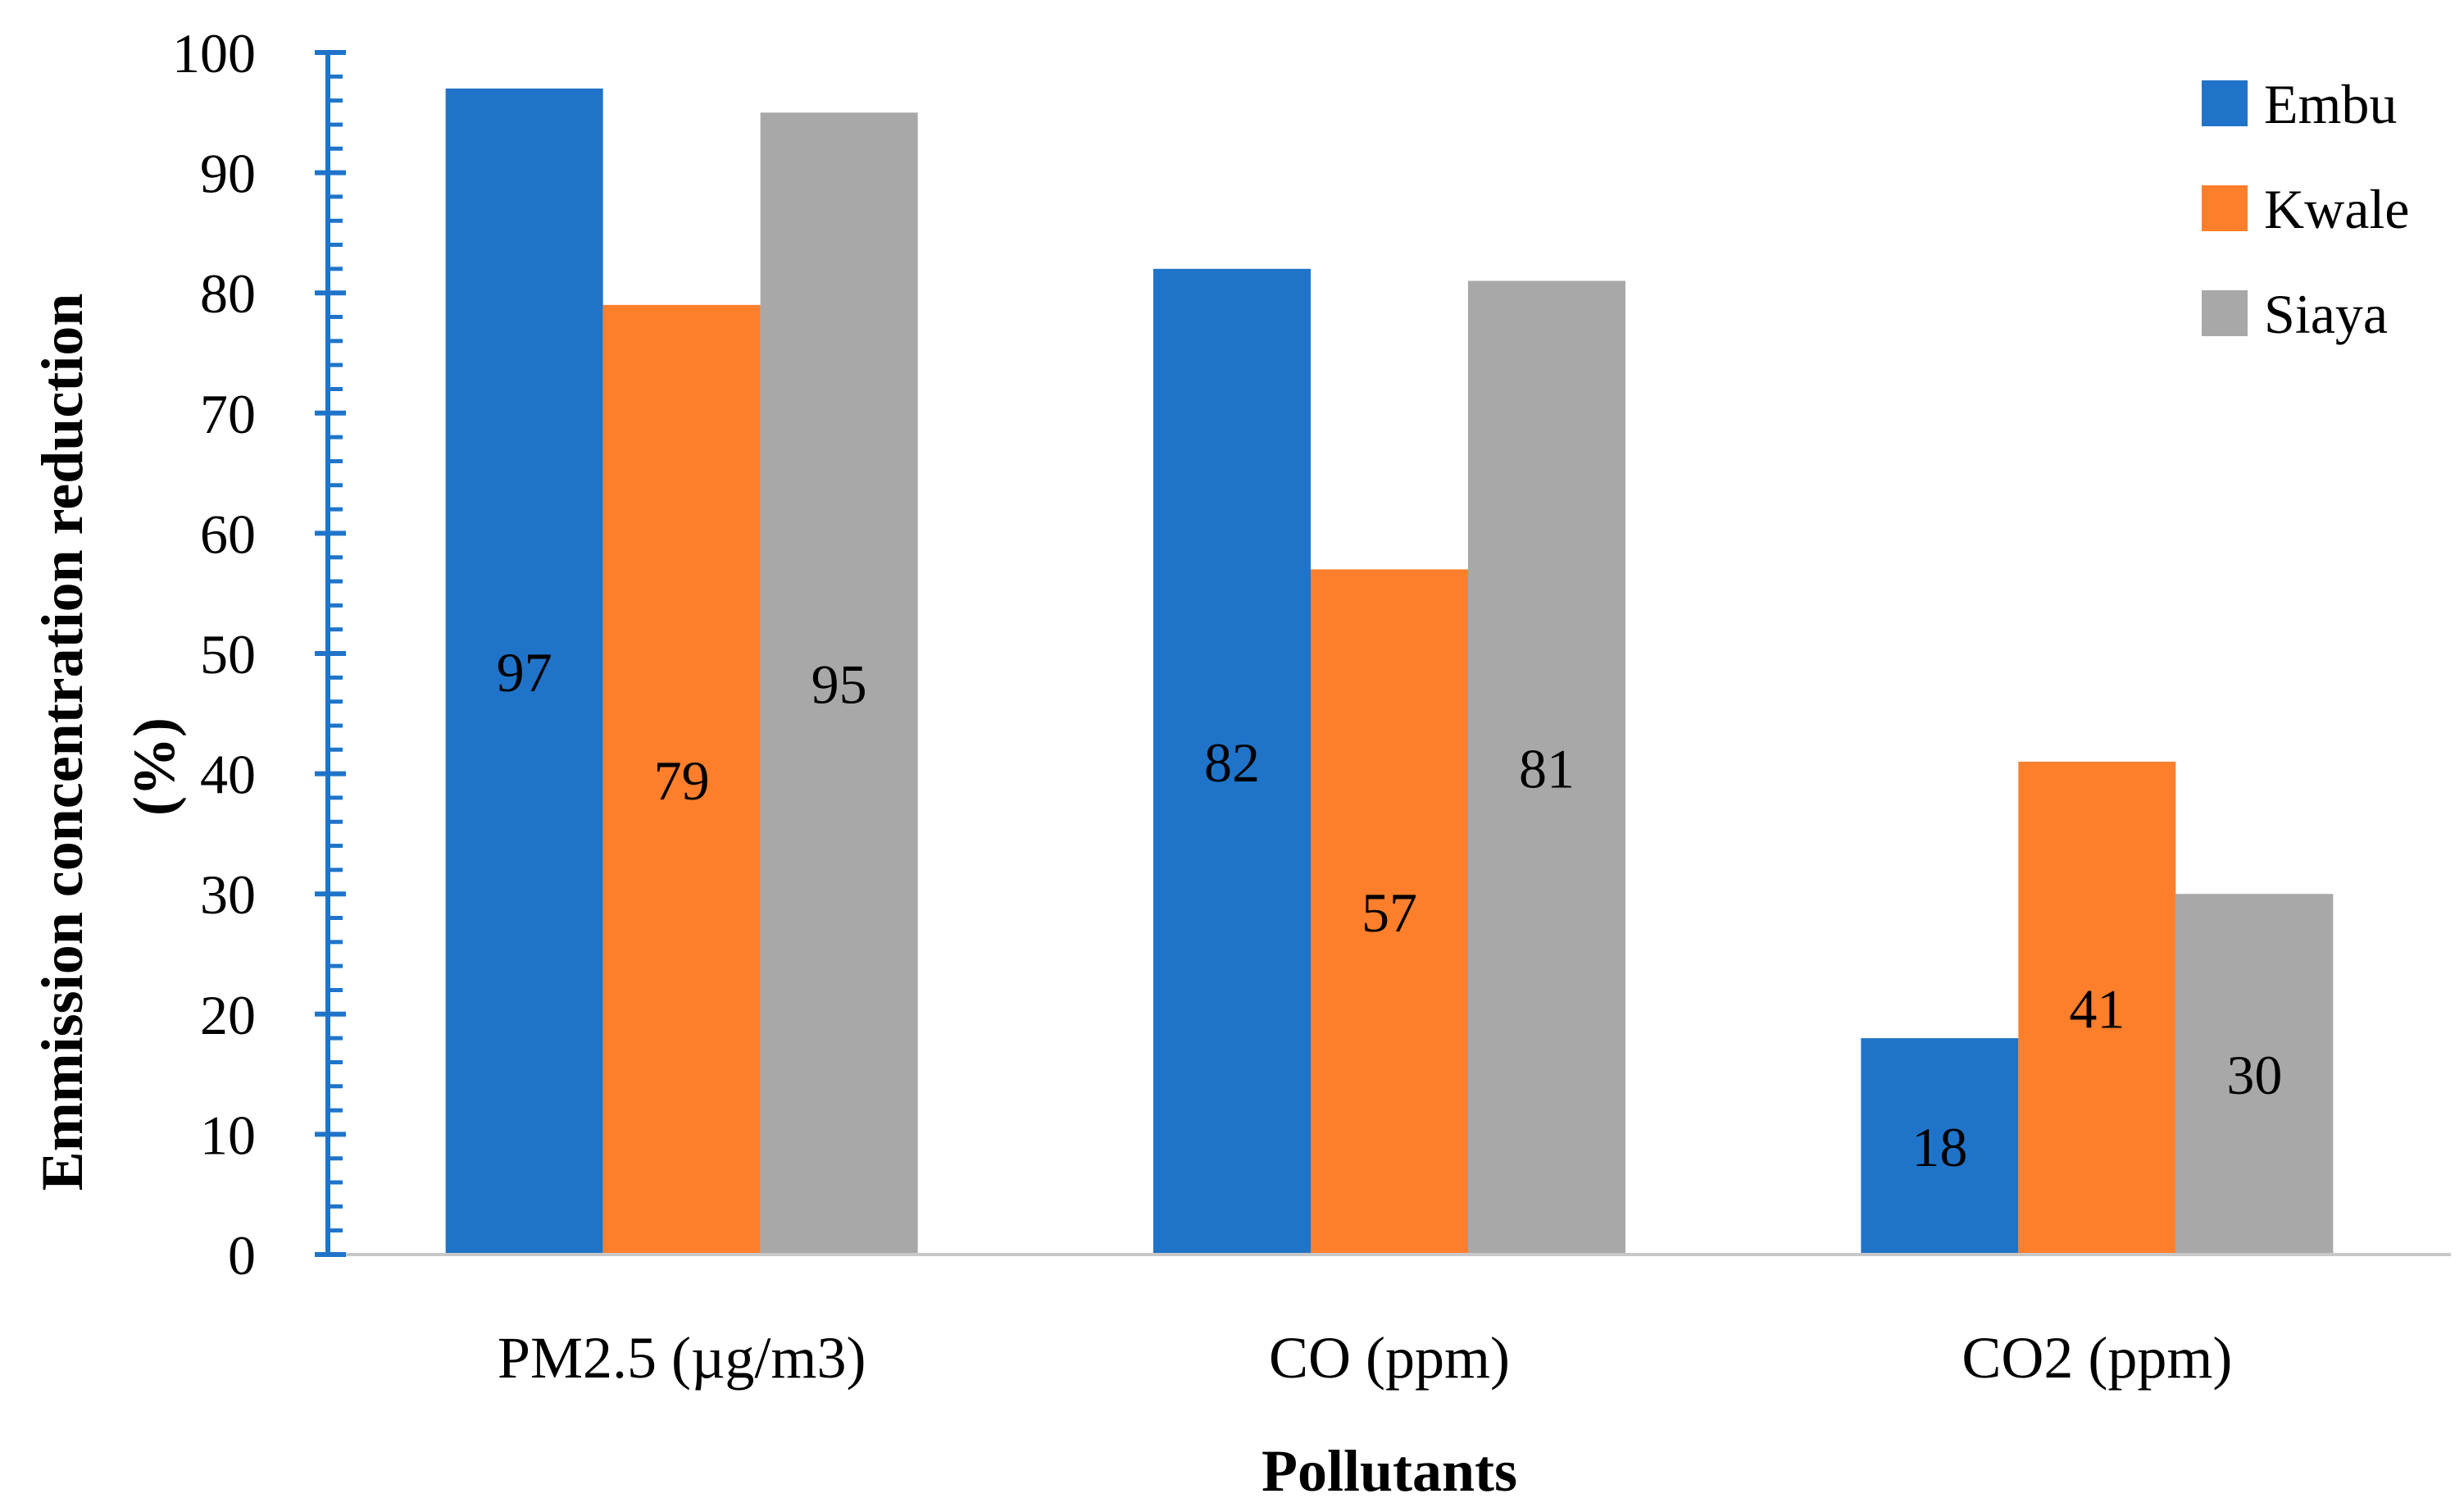 This screenshot has width=2464, height=1512. Describe the element at coordinates (228, 534) in the screenshot. I see `y-tick-label-60: 60` at that location.